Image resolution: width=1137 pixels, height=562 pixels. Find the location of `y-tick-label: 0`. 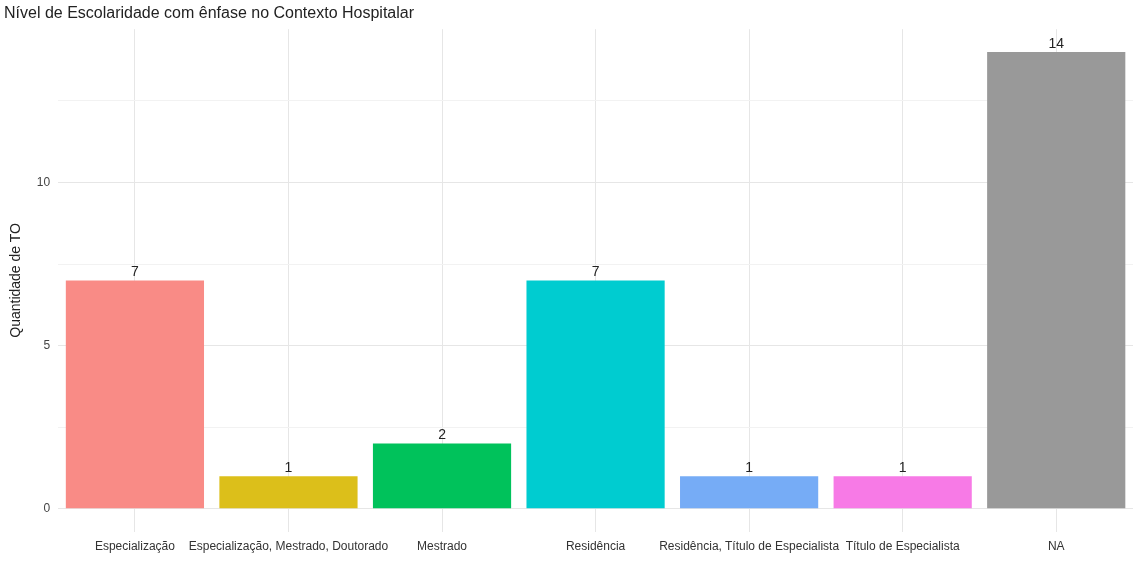

y-tick-label: 0 is located at coordinates (47, 508).